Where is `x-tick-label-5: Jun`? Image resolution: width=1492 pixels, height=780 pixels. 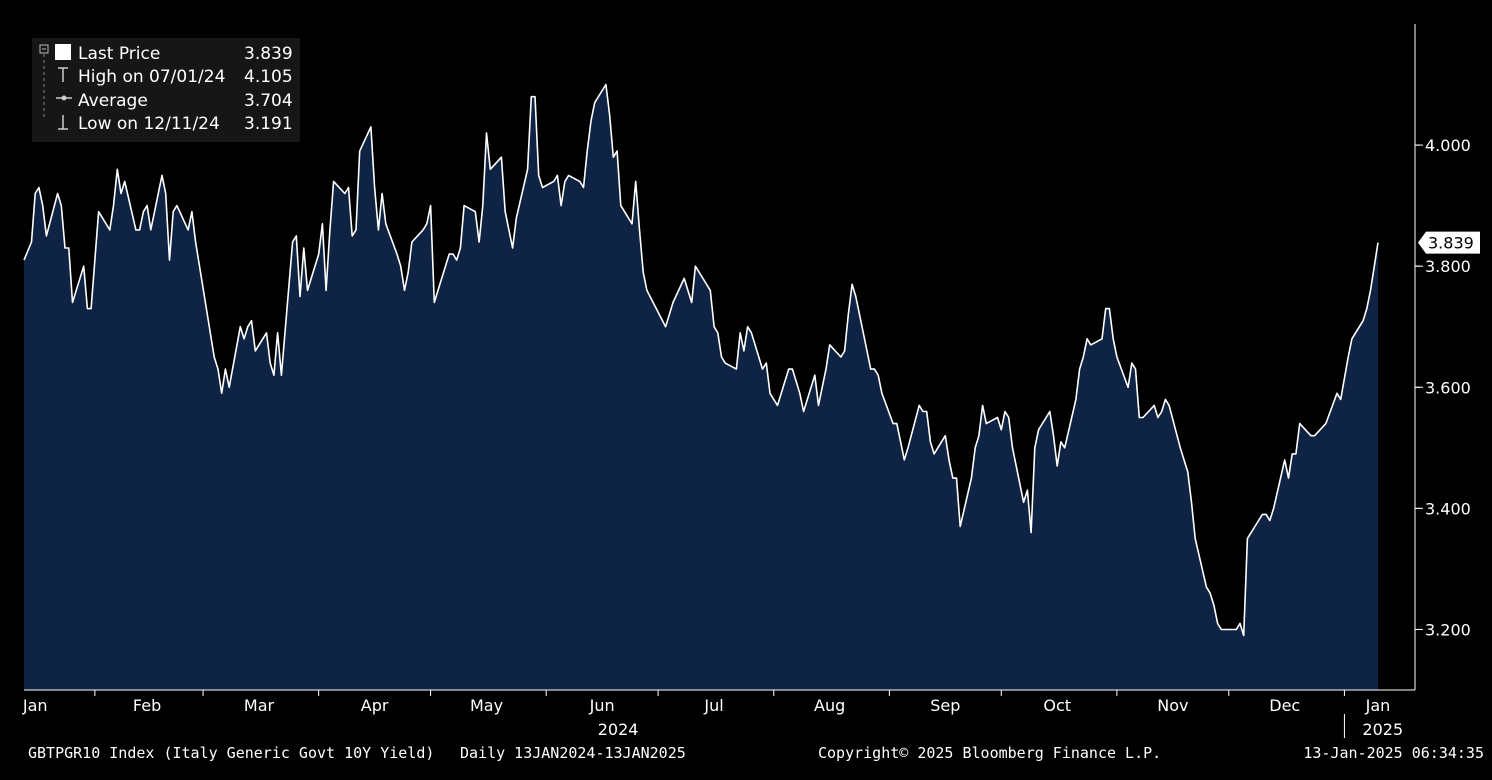 x-tick-label-5: Jun is located at coordinates (602, 705).